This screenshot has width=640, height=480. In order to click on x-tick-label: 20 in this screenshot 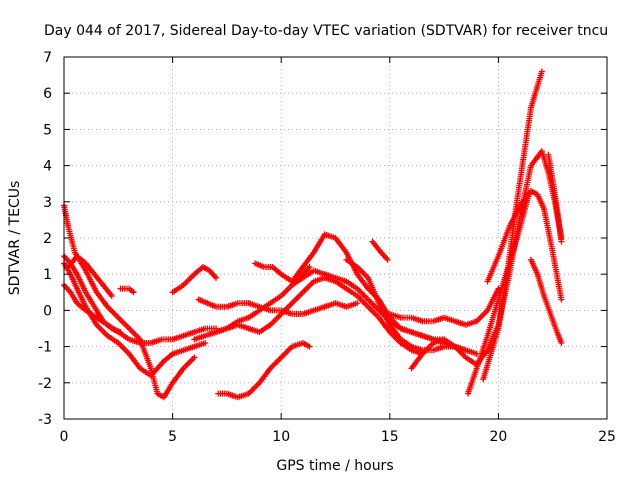, I will do `click(498, 437)`.